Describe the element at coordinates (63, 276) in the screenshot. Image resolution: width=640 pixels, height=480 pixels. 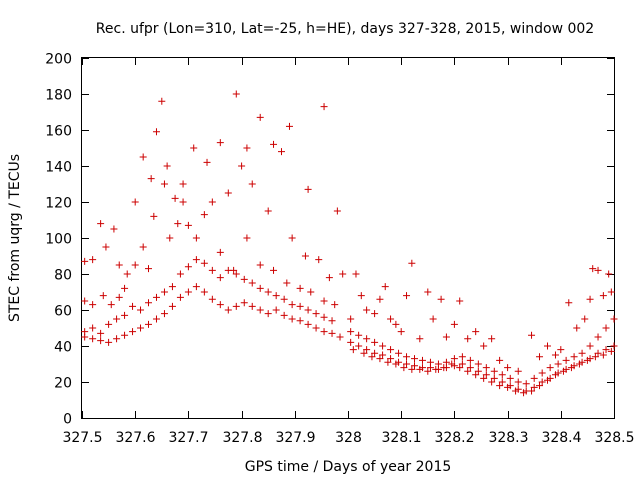
I see `y-tick-label: 80` at that location.